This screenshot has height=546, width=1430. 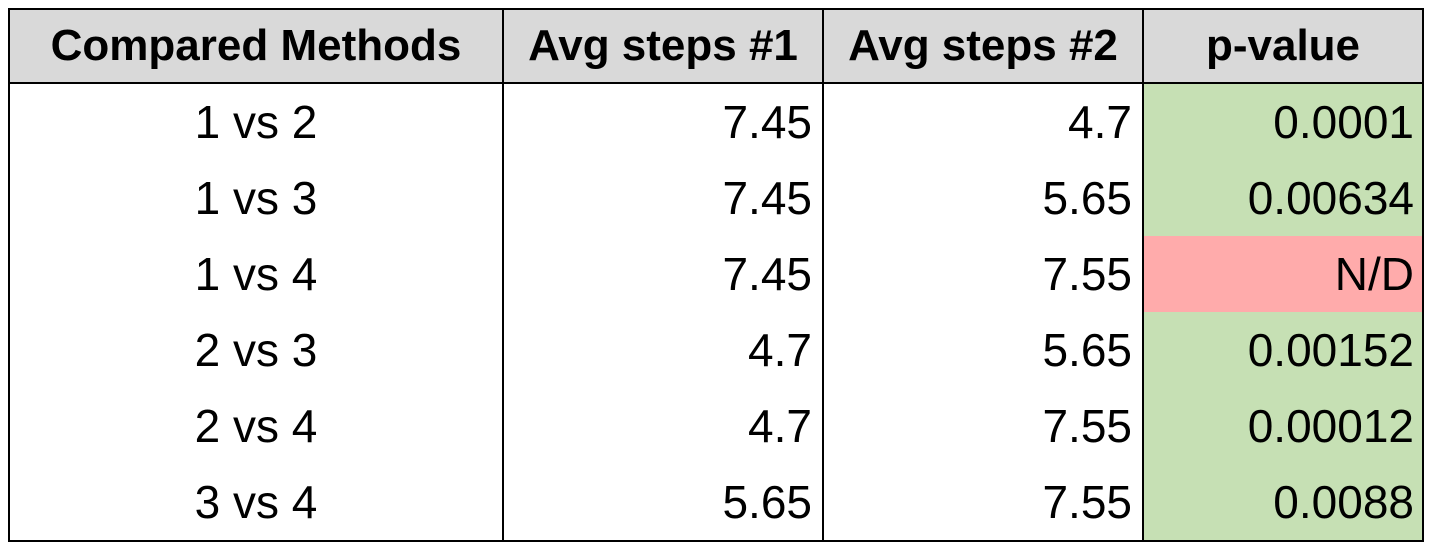 What do you see at coordinates (256, 121) in the screenshot?
I see `method-cell: 1 vs 2` at bounding box center [256, 121].